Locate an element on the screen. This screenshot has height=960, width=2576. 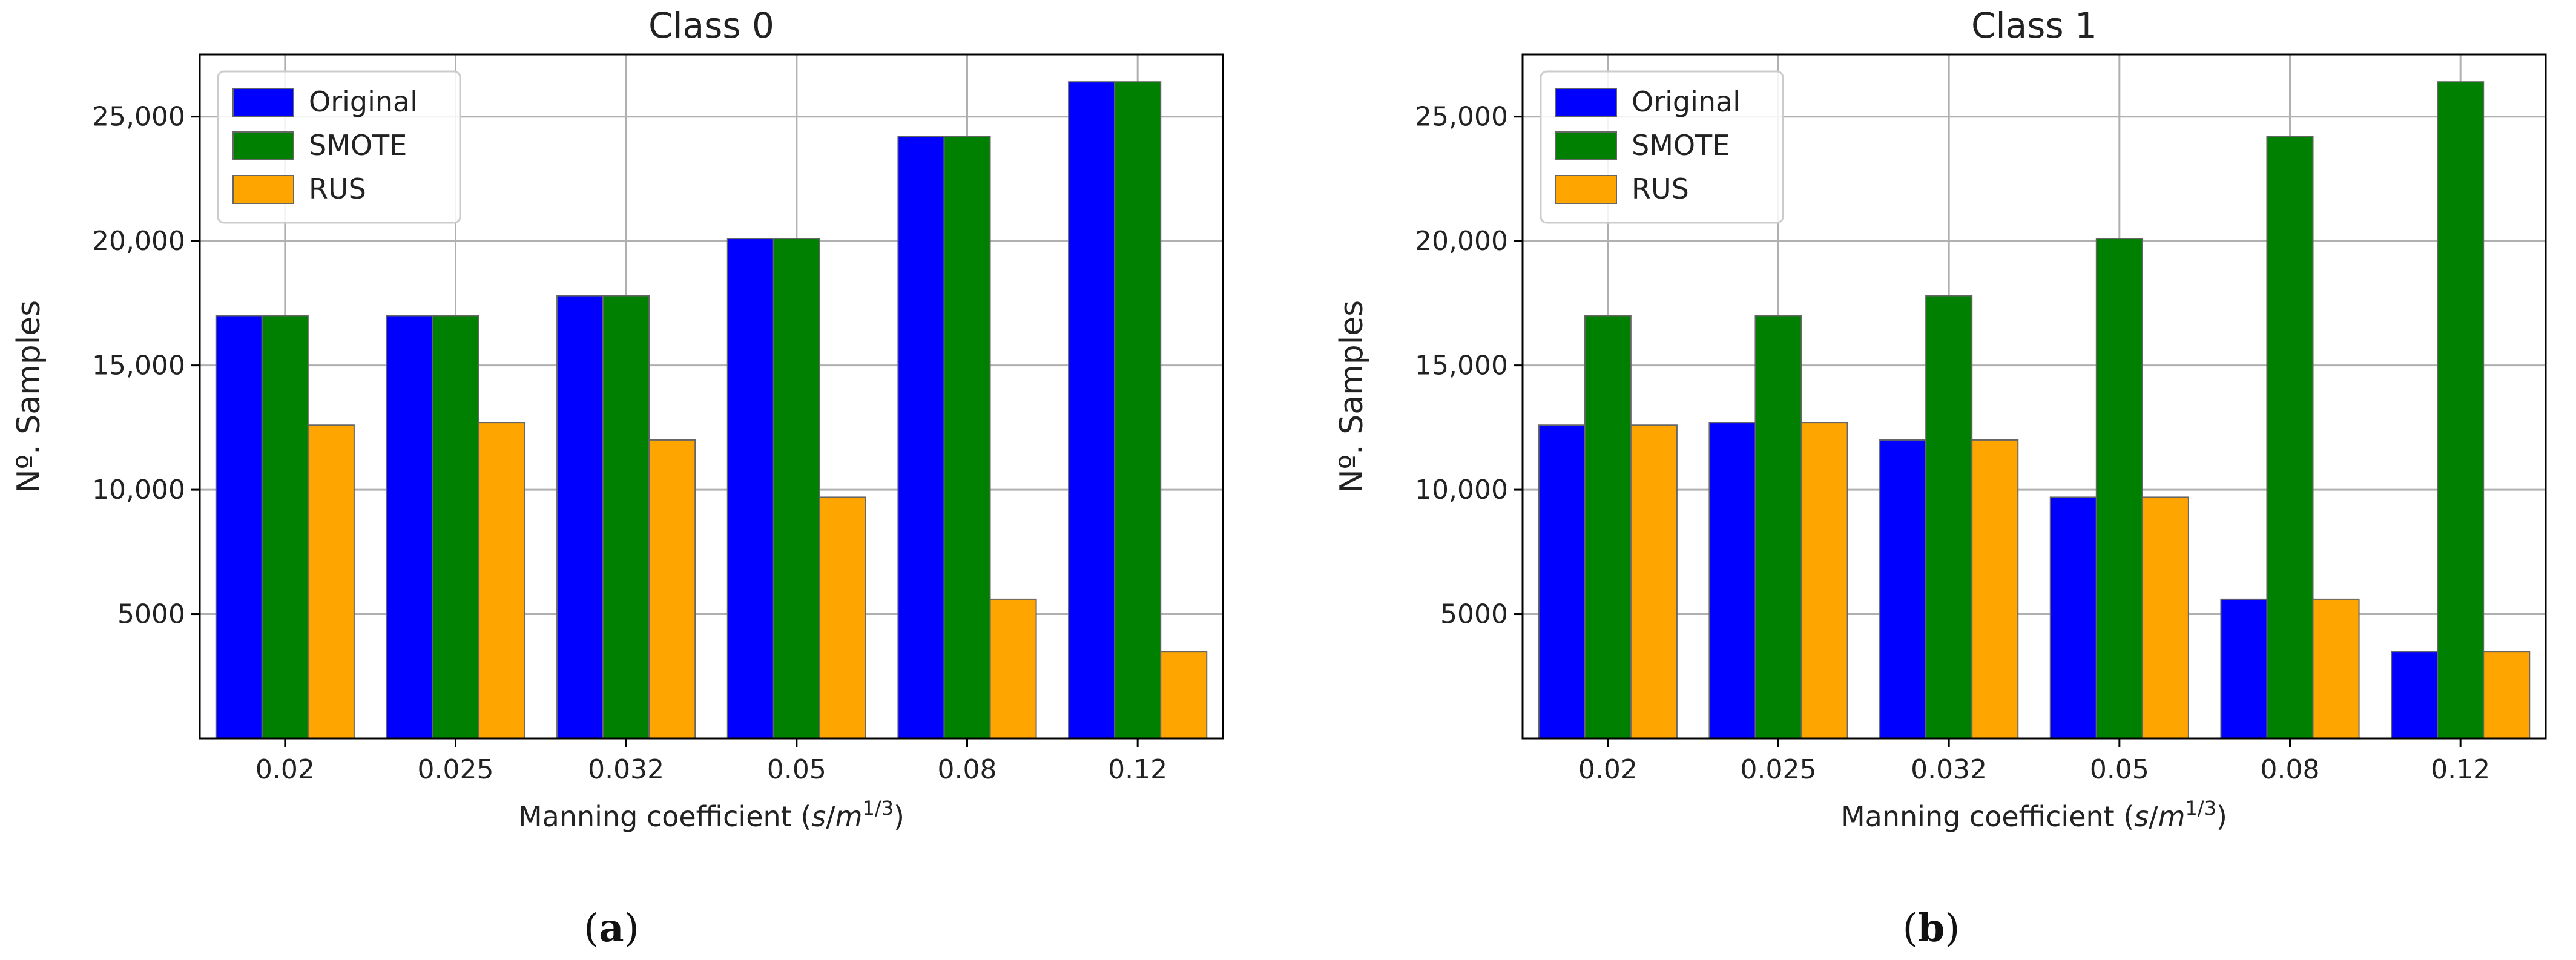
legend-swatch-smote is located at coordinates (1586, 145).